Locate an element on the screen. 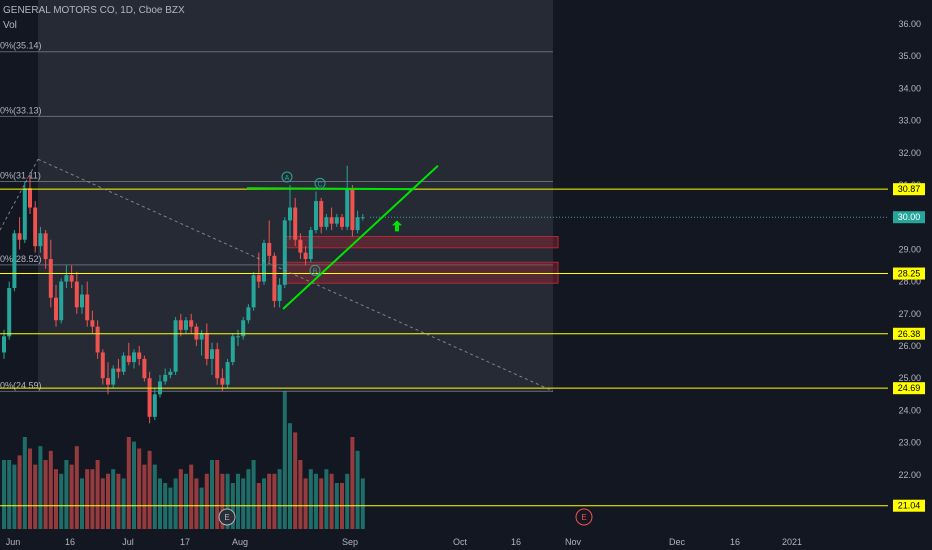 Image resolution: width=932 pixels, height=550 pixels. level-tags: 30.87 28.25 26.38 24.69 21.04 30.00 is located at coordinates (909, 347).